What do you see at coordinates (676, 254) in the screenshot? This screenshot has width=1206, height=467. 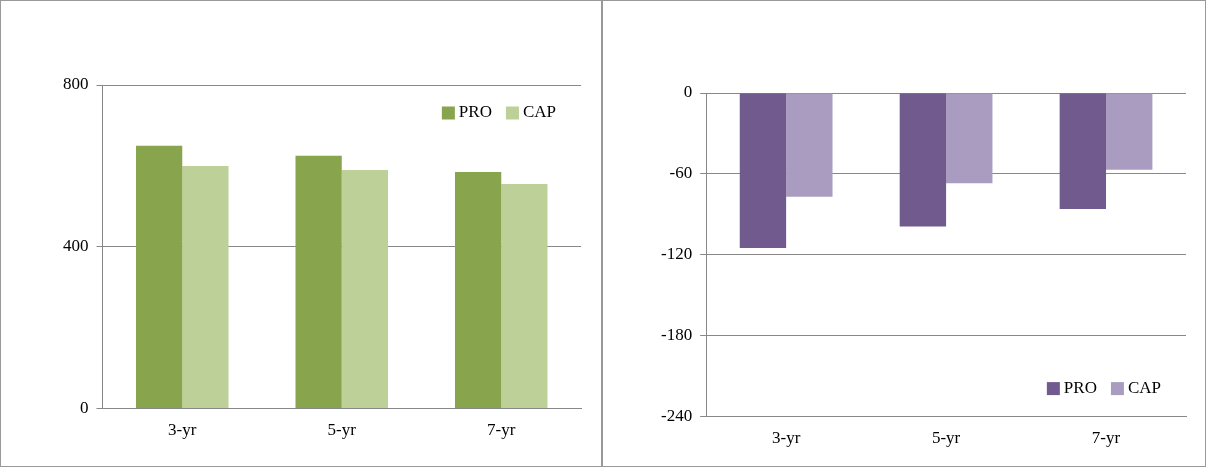 I see `y-tick-label: -120` at bounding box center [676, 254].